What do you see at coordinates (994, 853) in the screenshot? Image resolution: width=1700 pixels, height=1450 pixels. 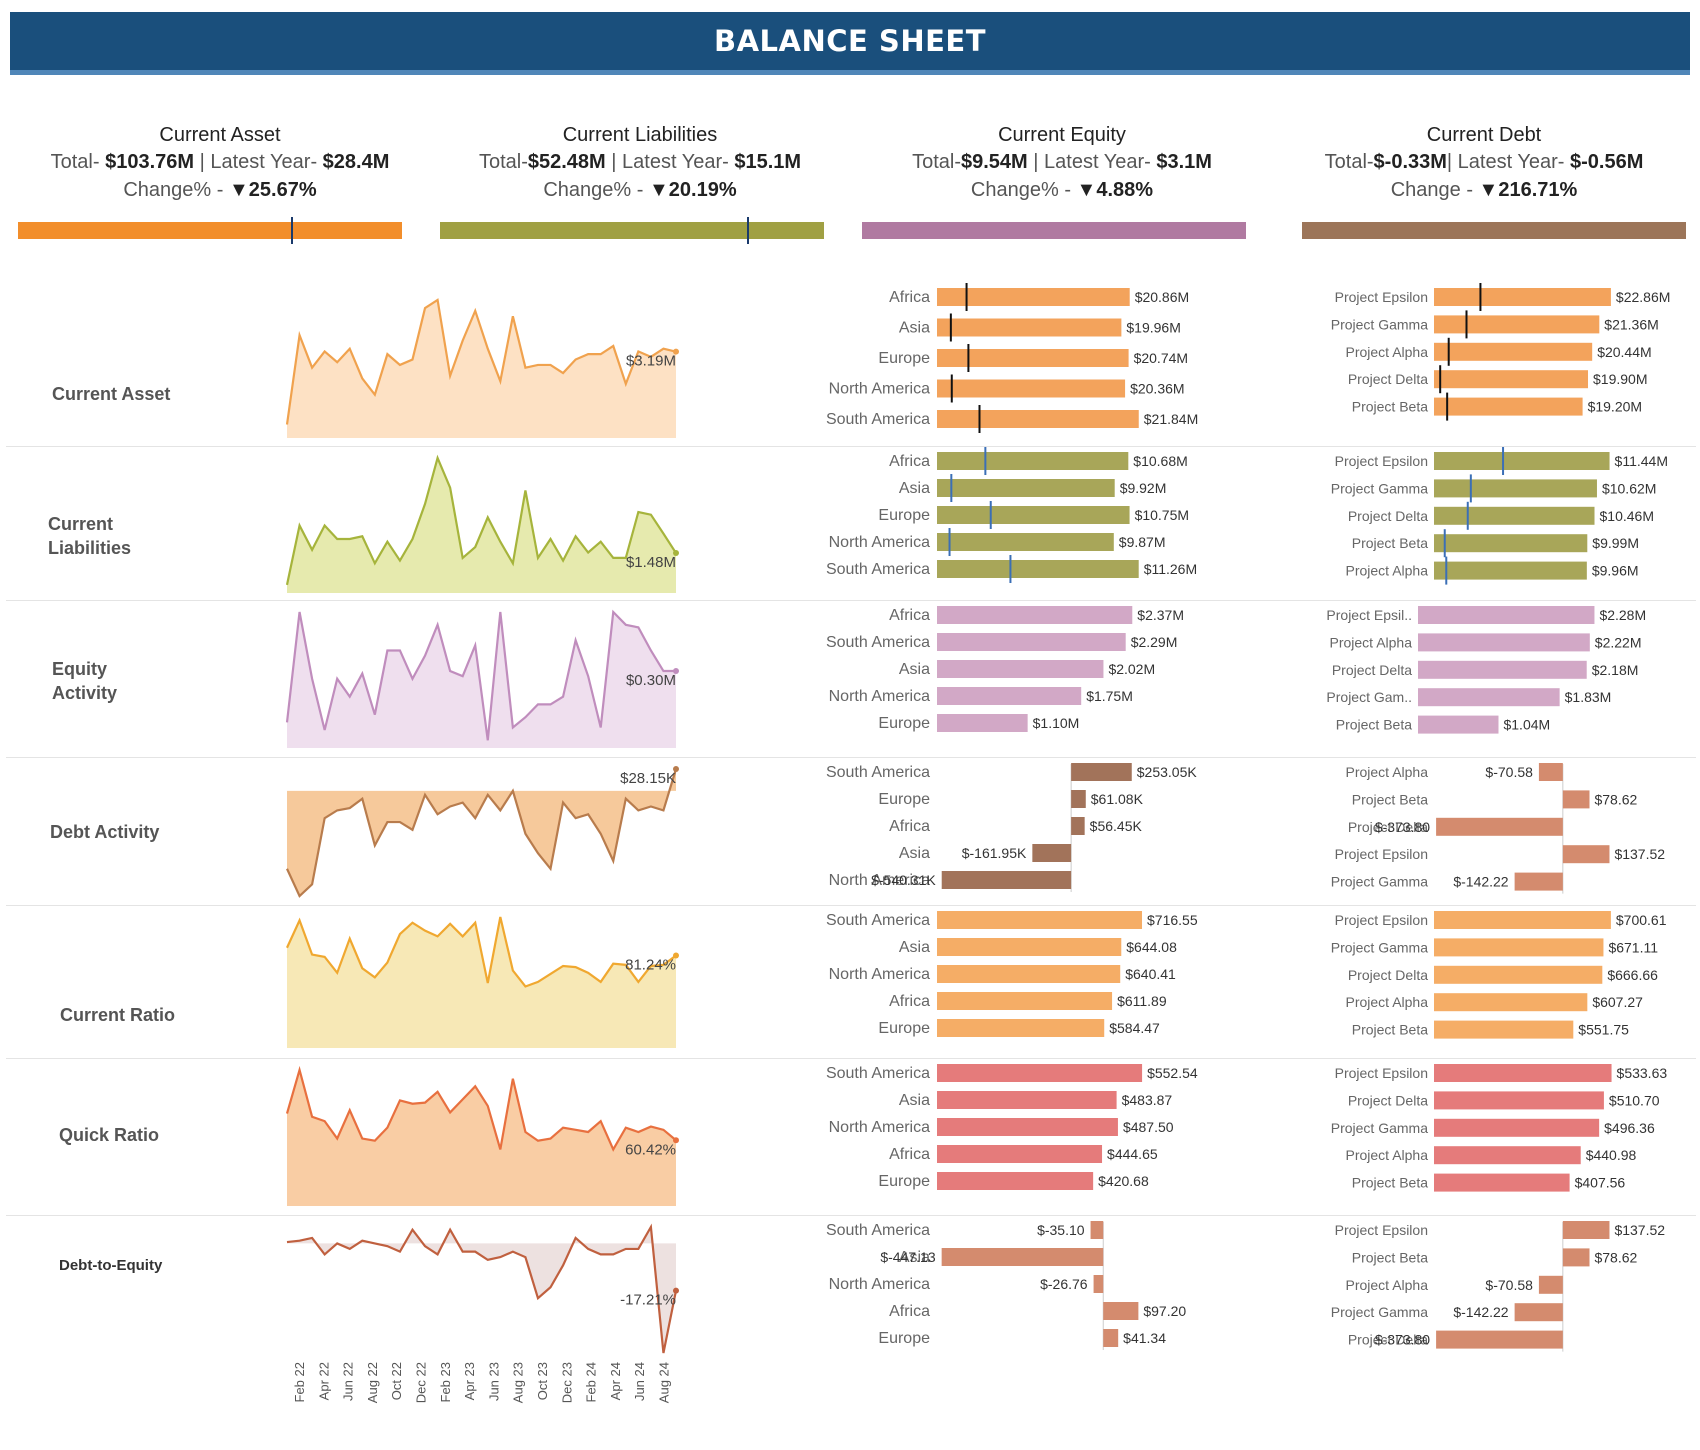 I see `region-value-label: $-161.95K` at bounding box center [994, 853].